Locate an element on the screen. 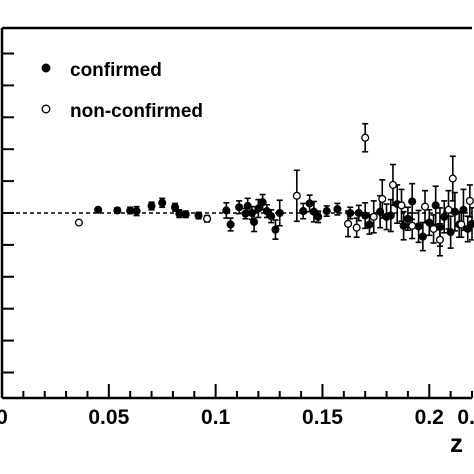 This screenshot has height=474, width=474. x-tick-label: 0.1 is located at coordinates (216, 417).